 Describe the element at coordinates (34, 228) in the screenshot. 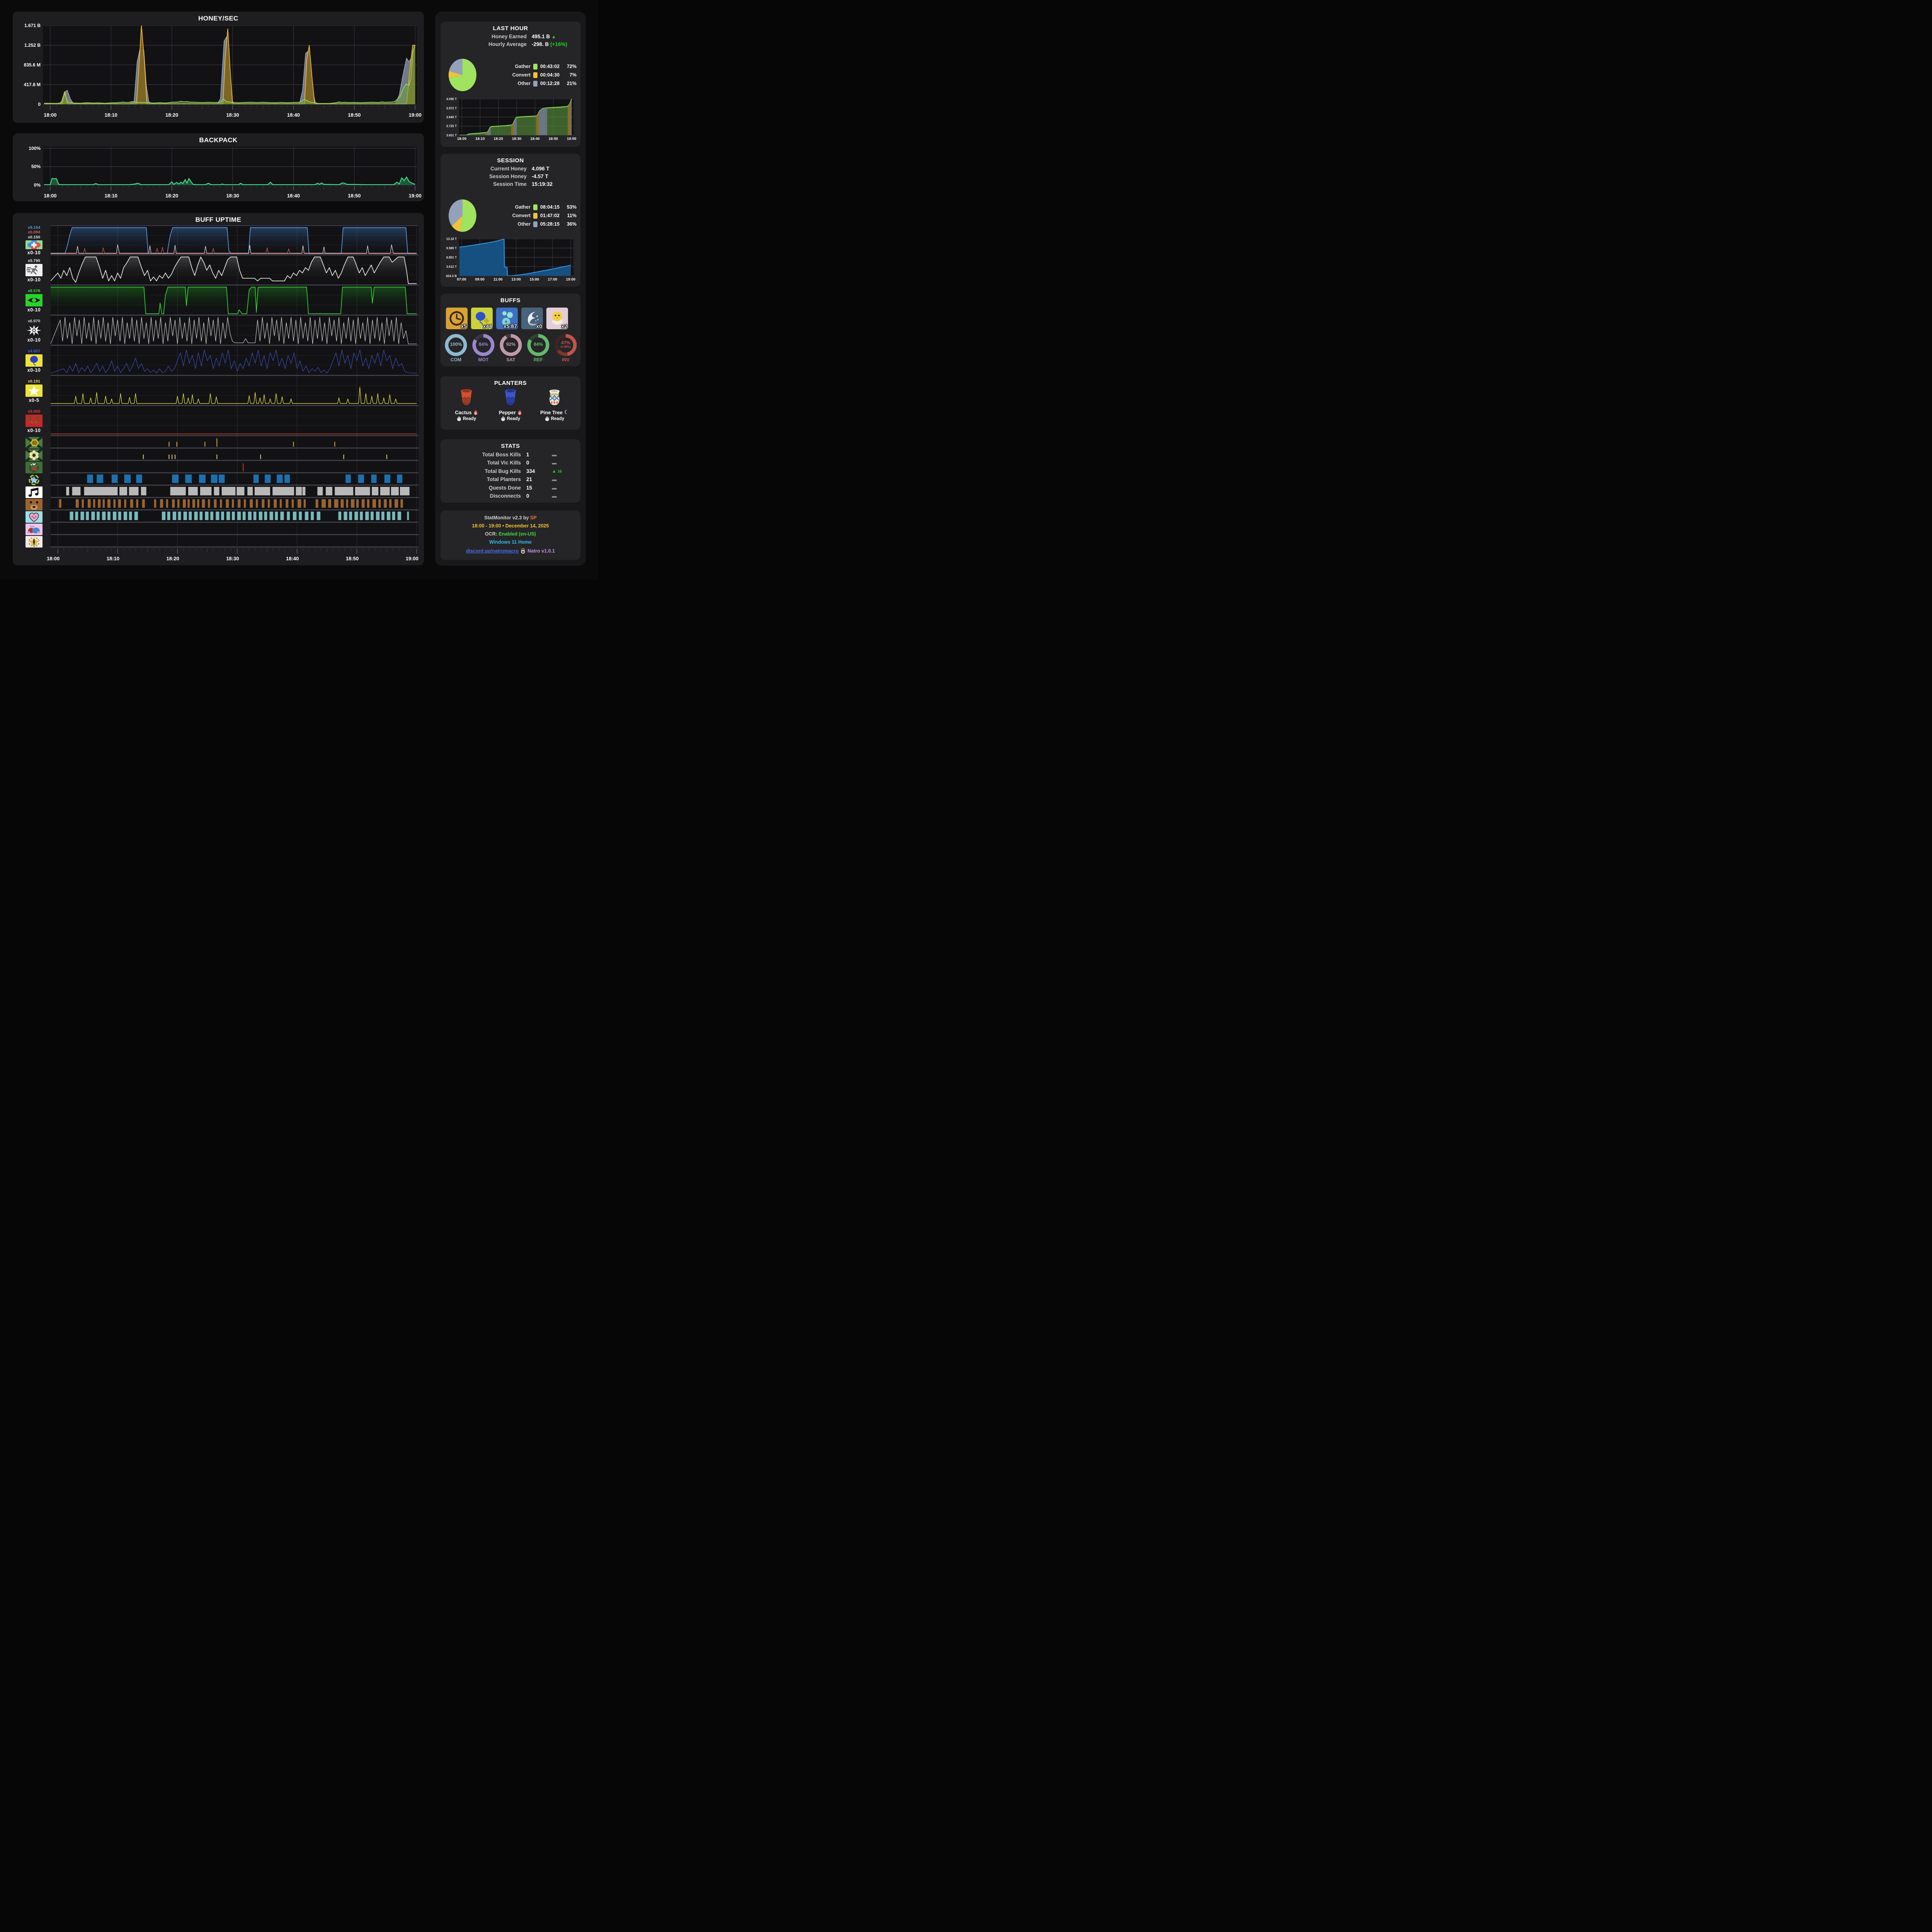

I see `buff-multiplier-label: x9.154` at that location.